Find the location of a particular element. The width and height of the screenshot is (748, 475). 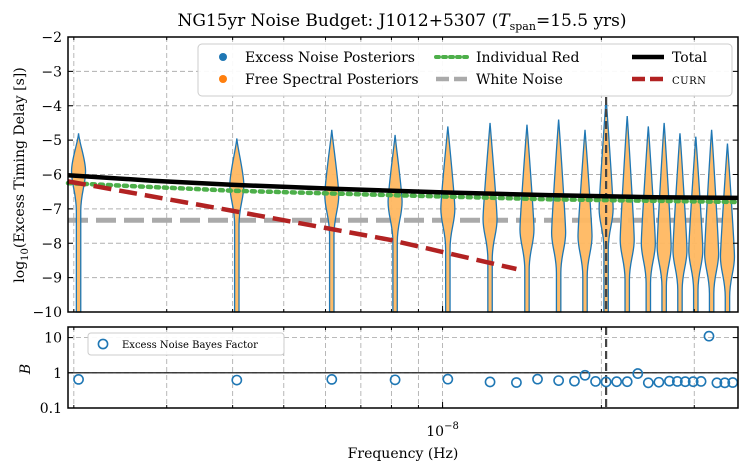

legend-label: Free Spectral Posteriors is located at coordinates (332, 80).